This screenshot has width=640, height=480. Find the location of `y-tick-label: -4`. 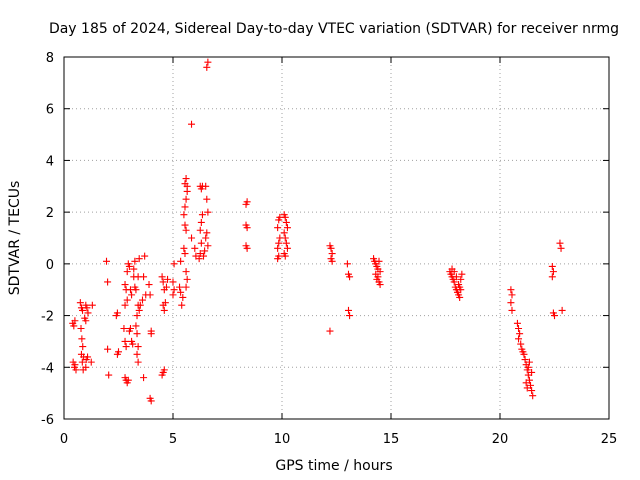

y-tick-label: -4 is located at coordinates (47, 368).